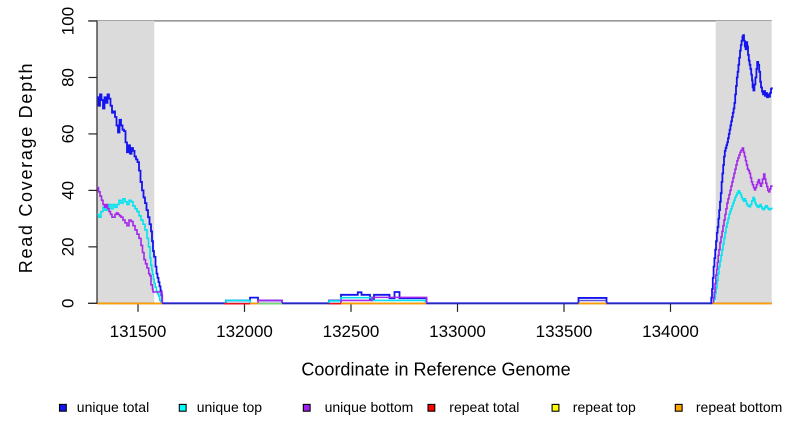  What do you see at coordinates (68, 77) in the screenshot?
I see `svg-text: 80` at bounding box center [68, 77].